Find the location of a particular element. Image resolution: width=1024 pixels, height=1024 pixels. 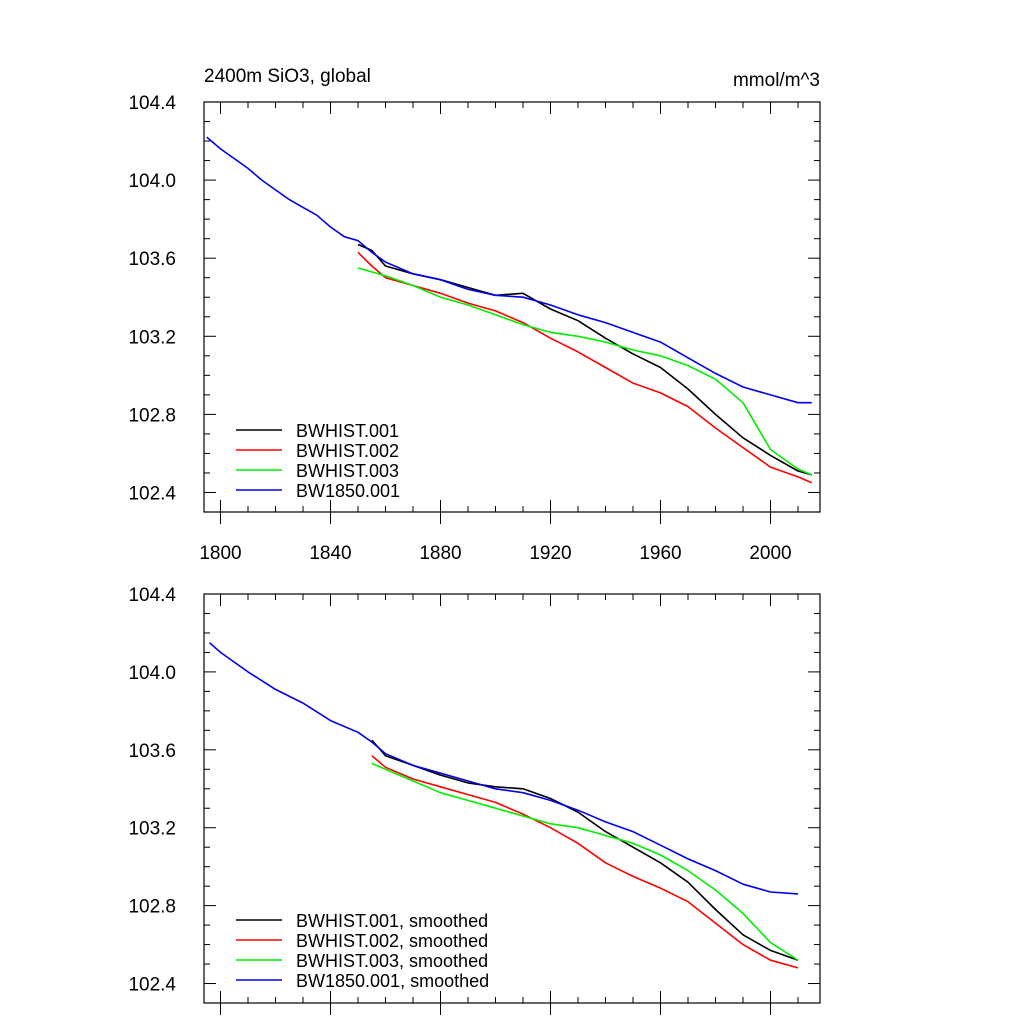

legend-label: BWHIST.001, smoothed is located at coordinates (392, 921).